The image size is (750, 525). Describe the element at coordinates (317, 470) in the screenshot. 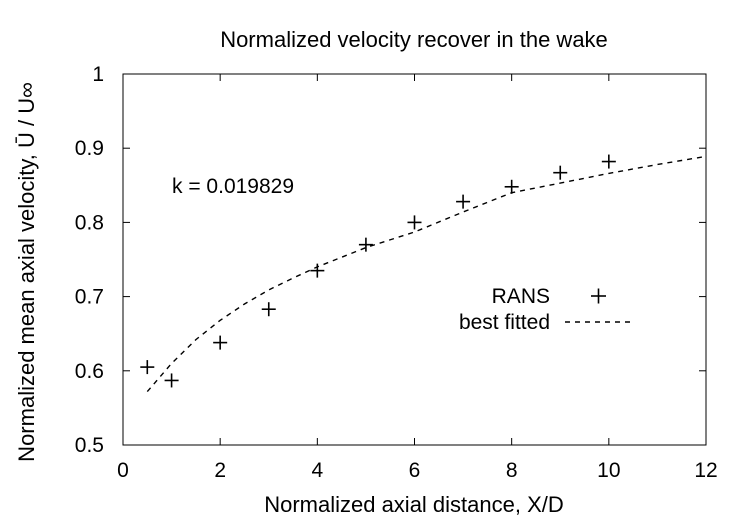

I see `x-tick-label: 4` at that location.